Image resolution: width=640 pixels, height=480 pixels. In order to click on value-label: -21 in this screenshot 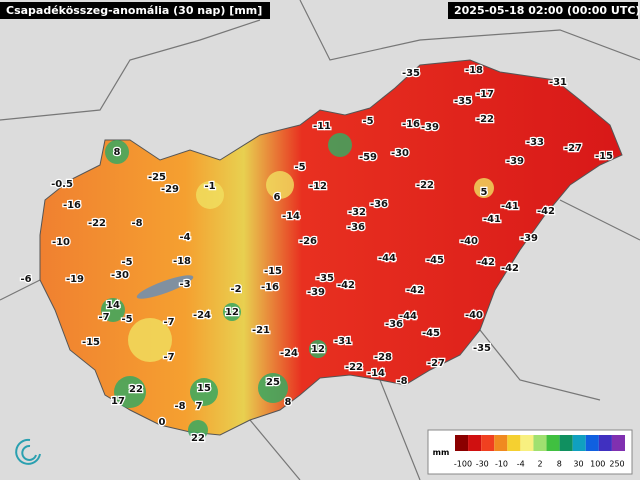, I will do `click(261, 330)`.